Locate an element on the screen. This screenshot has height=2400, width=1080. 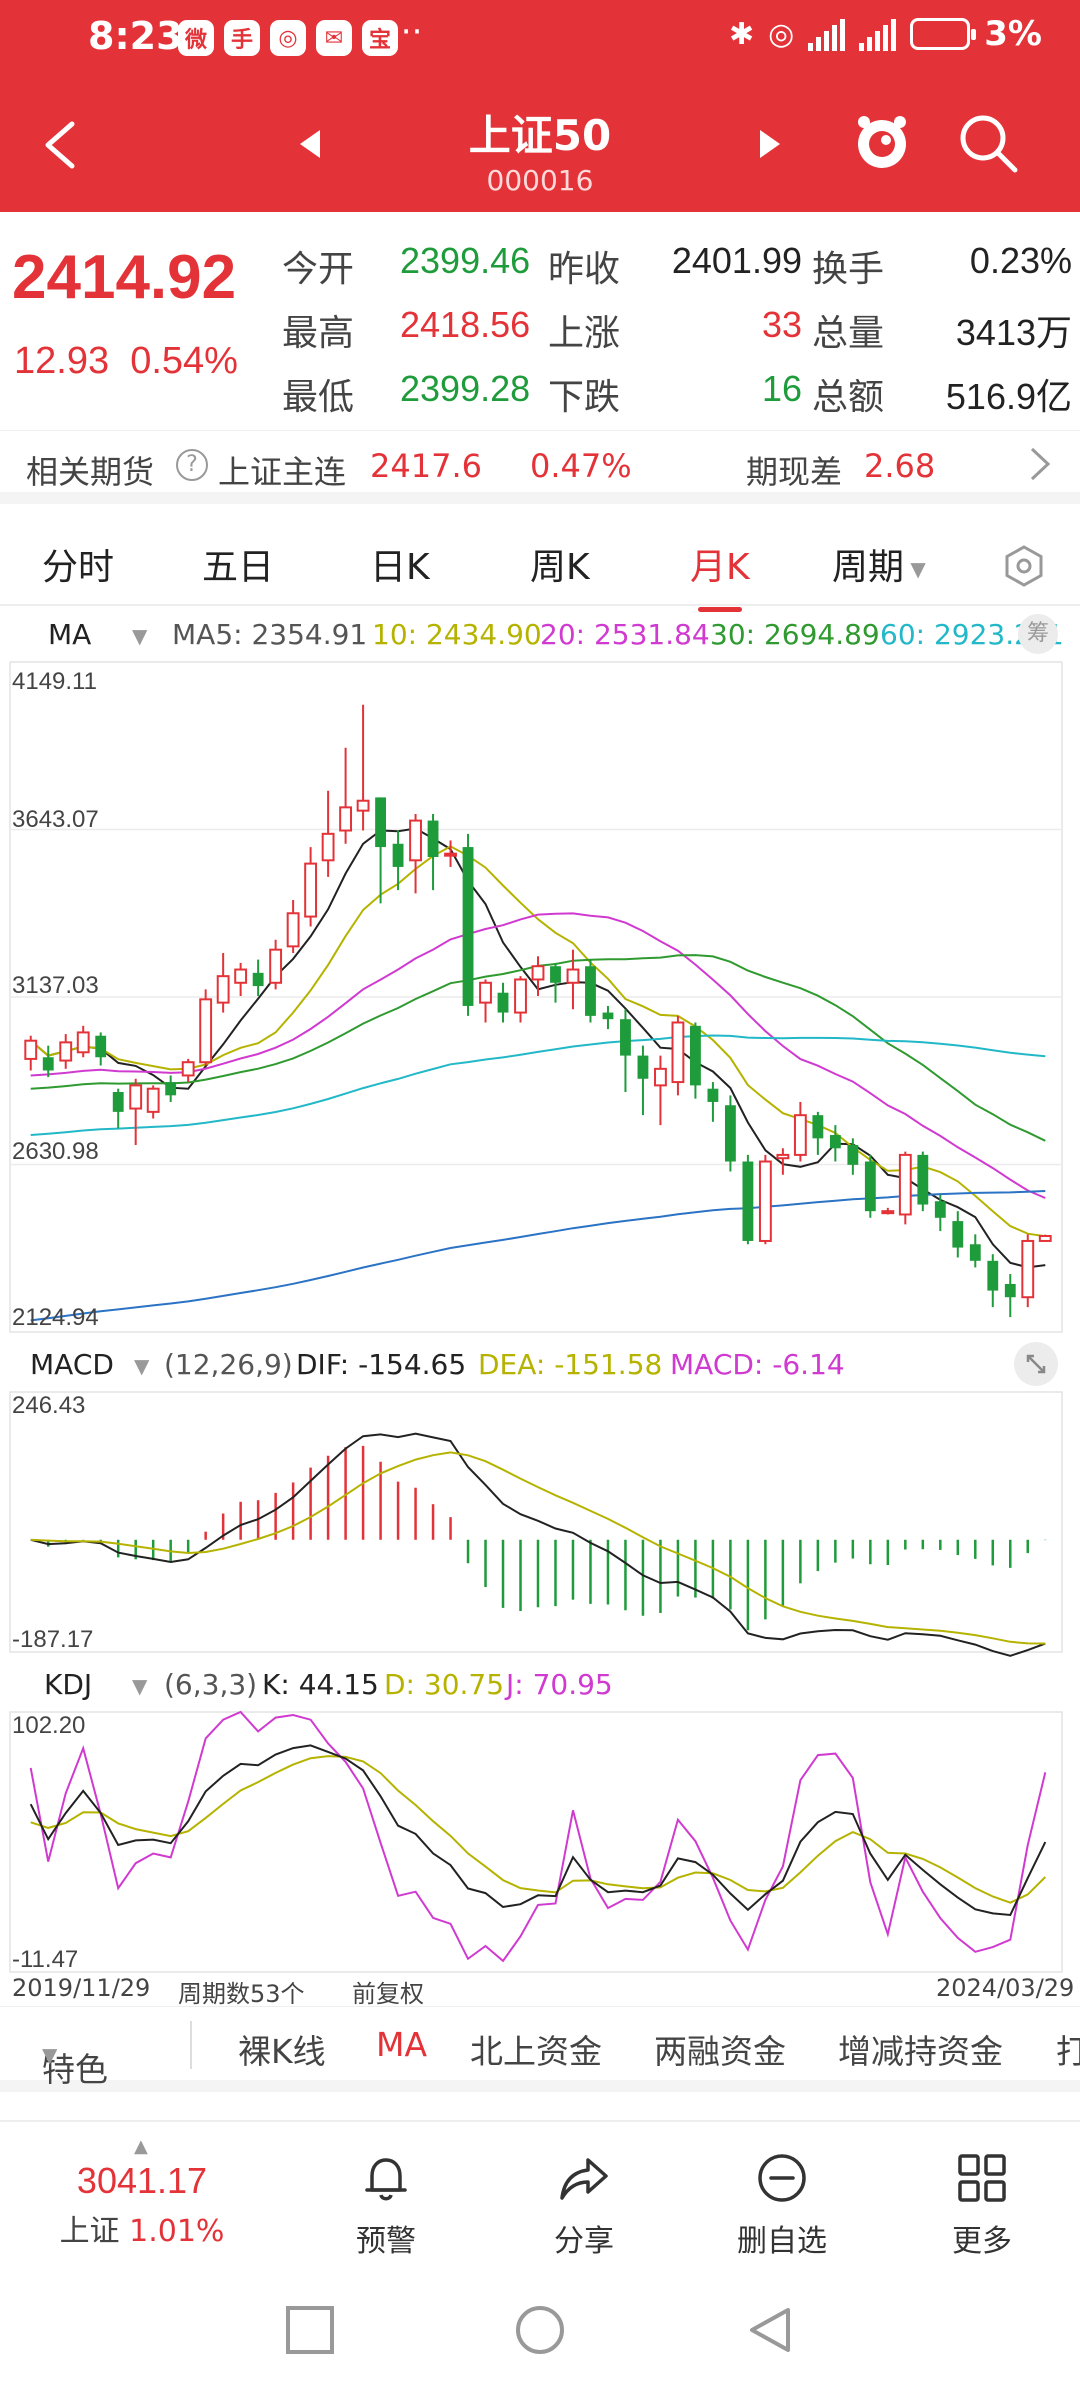
recent-apps-icon is located at coordinates (310, 2330).